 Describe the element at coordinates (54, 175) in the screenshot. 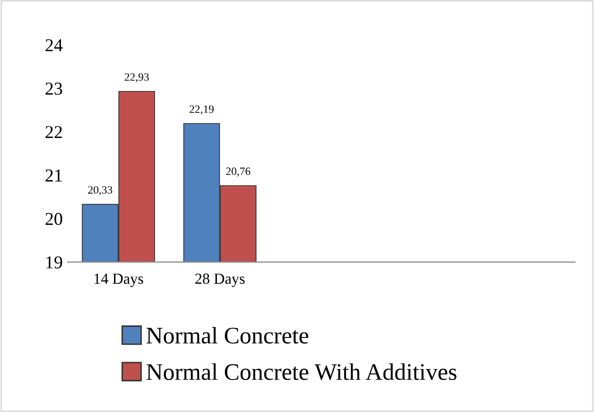

I see `y-tick-label: 21` at that location.